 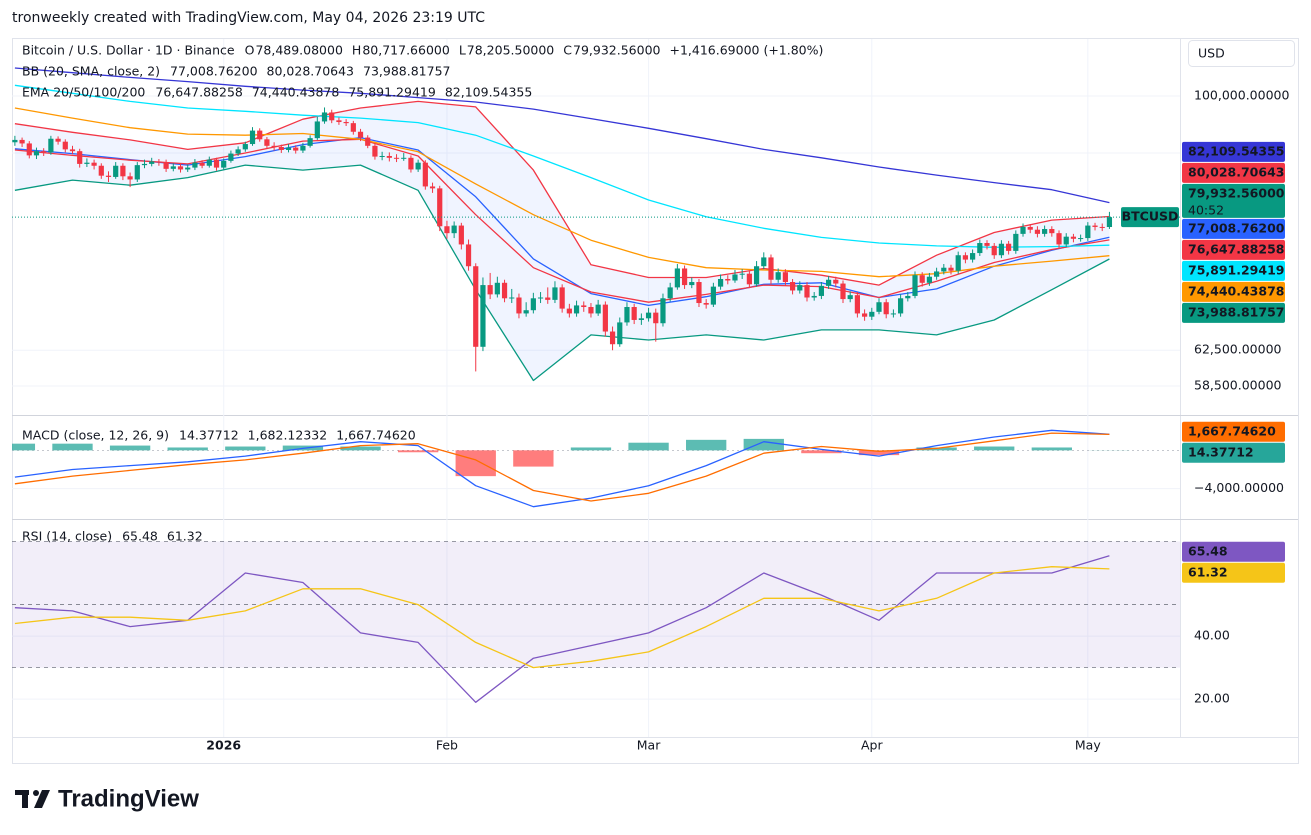 What do you see at coordinates (1239, 487) in the screenshot?
I see `y-tick-label: −4,000.00000` at bounding box center [1239, 487].